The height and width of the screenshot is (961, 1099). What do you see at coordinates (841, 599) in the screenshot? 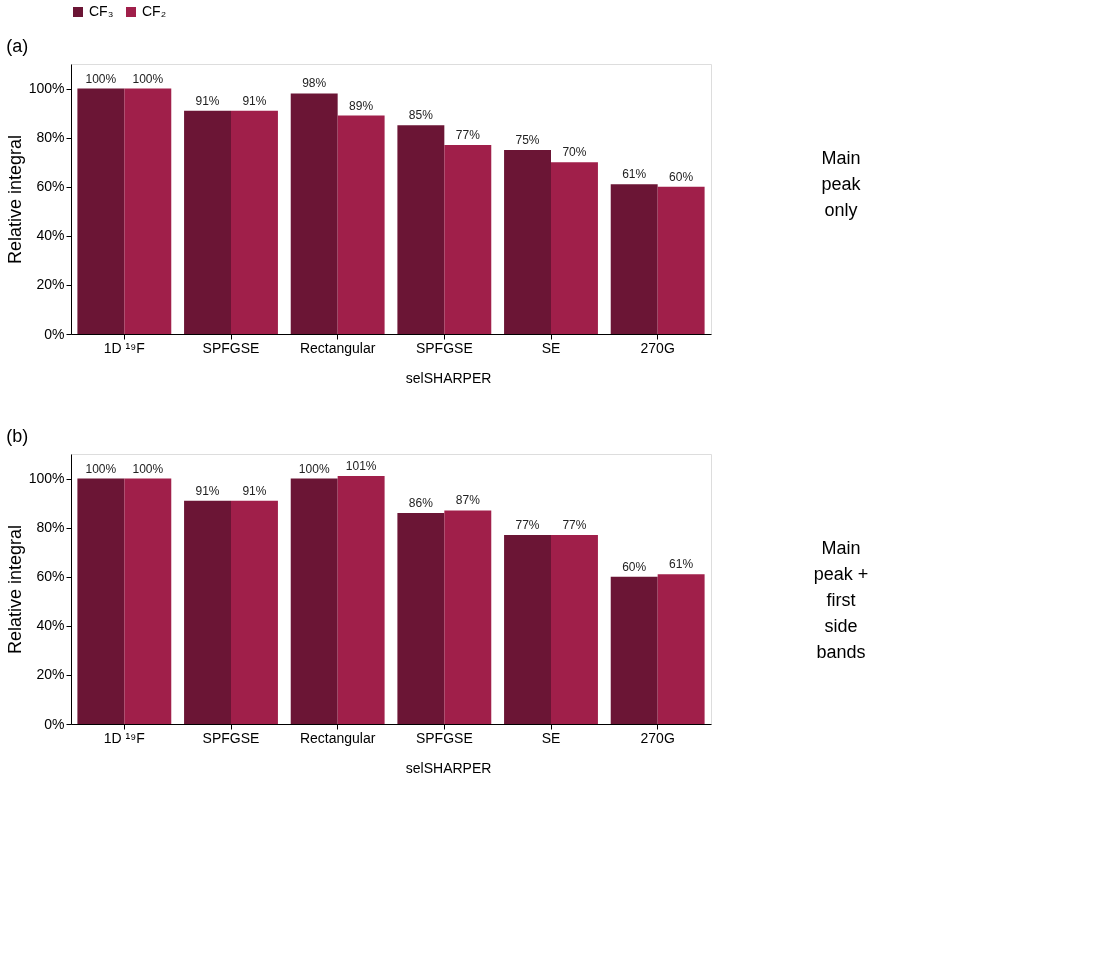
I see `text: Main peak + first side bands` at bounding box center [841, 599].